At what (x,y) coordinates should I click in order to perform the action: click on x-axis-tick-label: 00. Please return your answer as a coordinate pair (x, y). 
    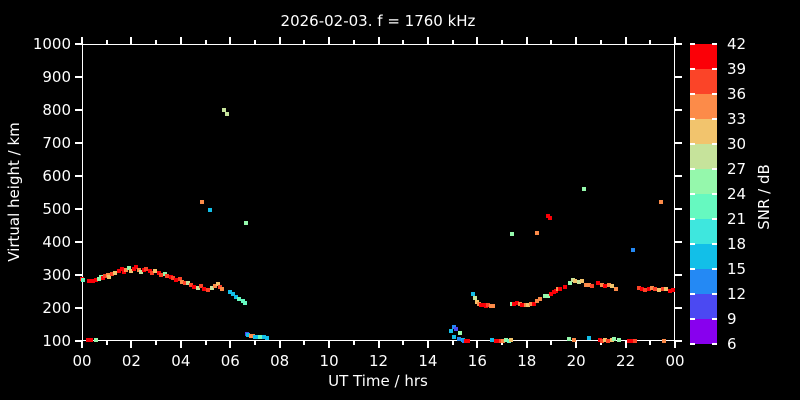
    Looking at the image, I should click on (675, 361).